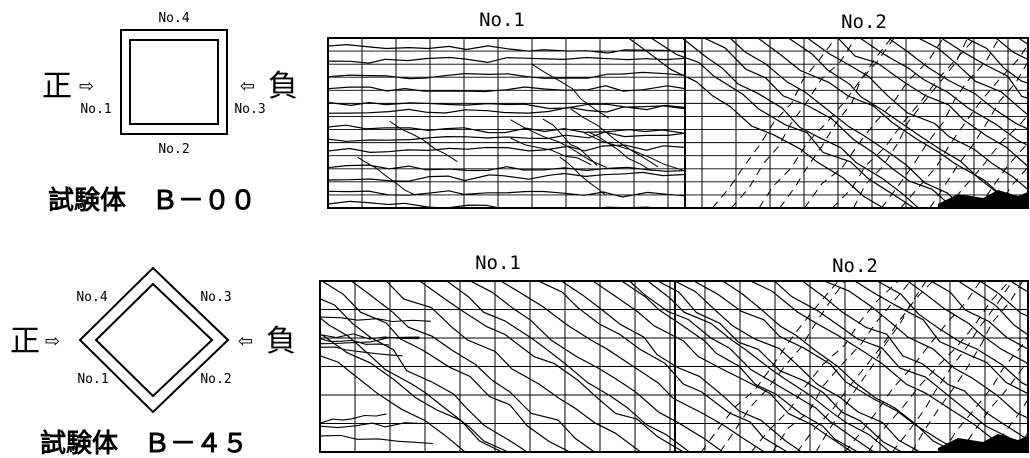 The width and height of the screenshot is (1030, 458). I want to click on b45-inner-diamond, so click(154, 340).